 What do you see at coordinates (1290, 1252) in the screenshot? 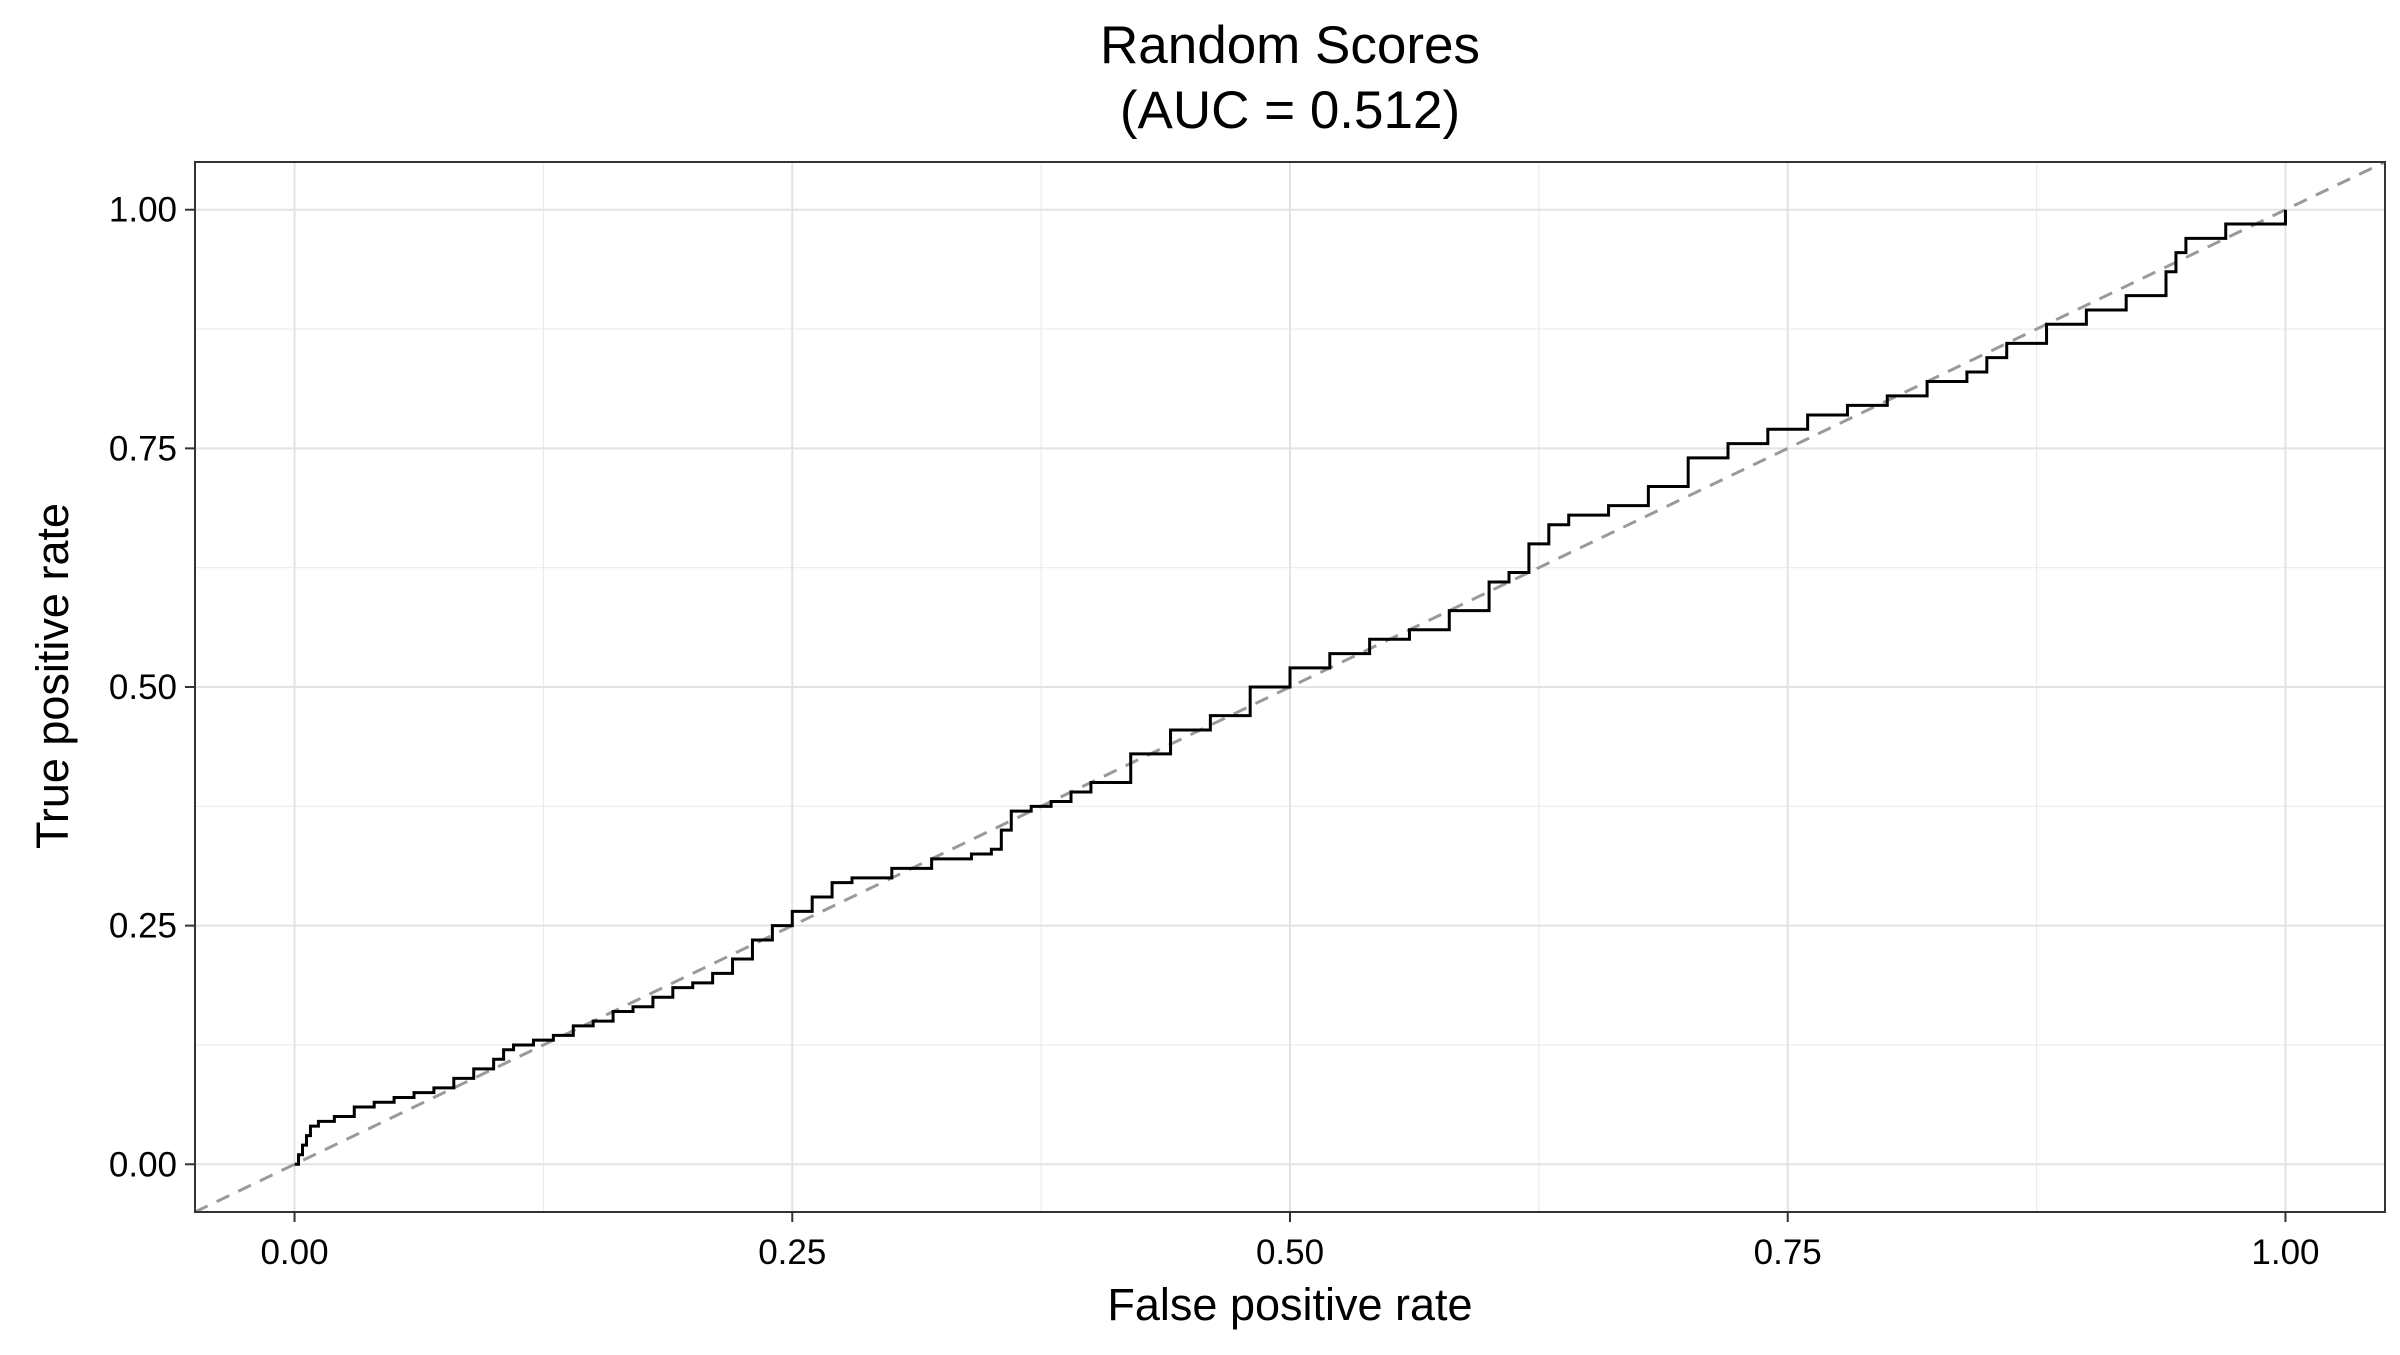
I see `x-tick-label: 0.50` at bounding box center [1290, 1252].